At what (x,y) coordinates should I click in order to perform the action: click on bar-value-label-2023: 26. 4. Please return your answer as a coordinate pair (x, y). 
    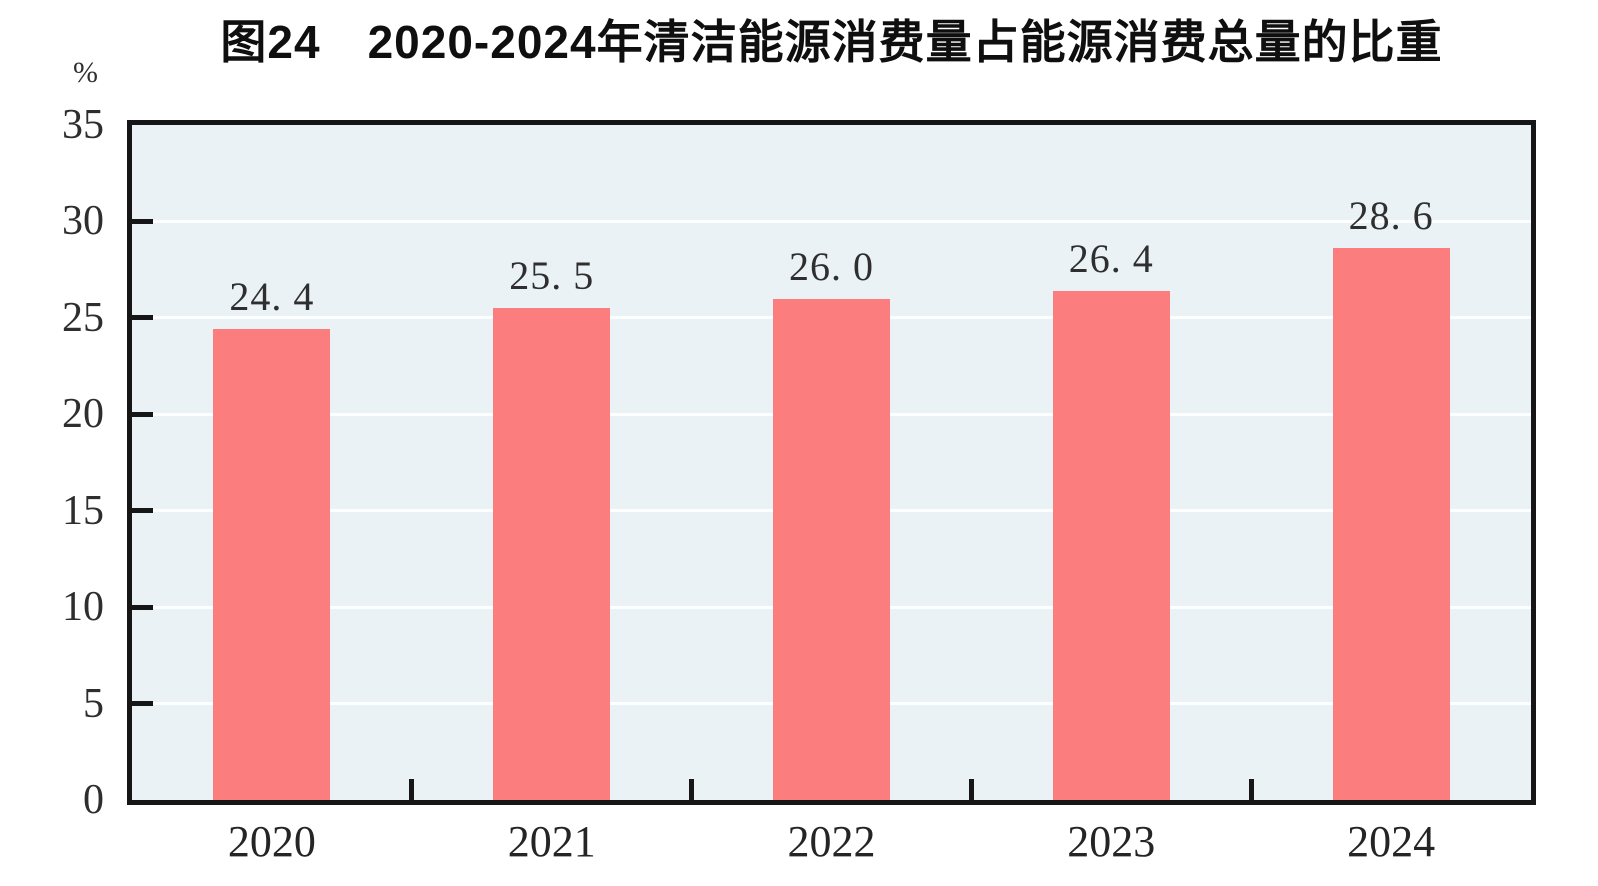
    Looking at the image, I should click on (1111, 258).